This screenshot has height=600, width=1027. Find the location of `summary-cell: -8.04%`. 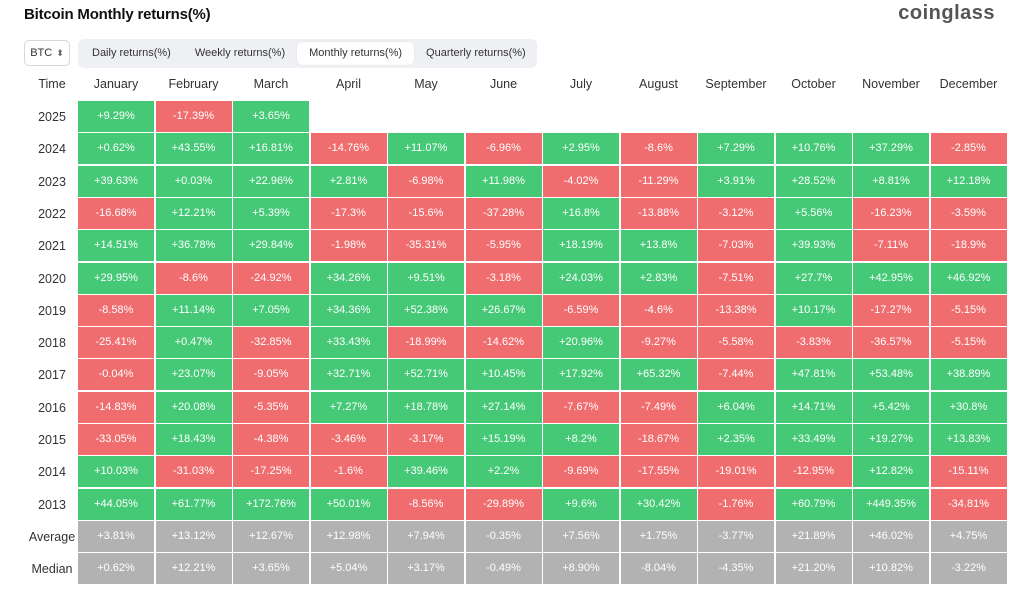

summary-cell: -8.04% is located at coordinates (658, 569).